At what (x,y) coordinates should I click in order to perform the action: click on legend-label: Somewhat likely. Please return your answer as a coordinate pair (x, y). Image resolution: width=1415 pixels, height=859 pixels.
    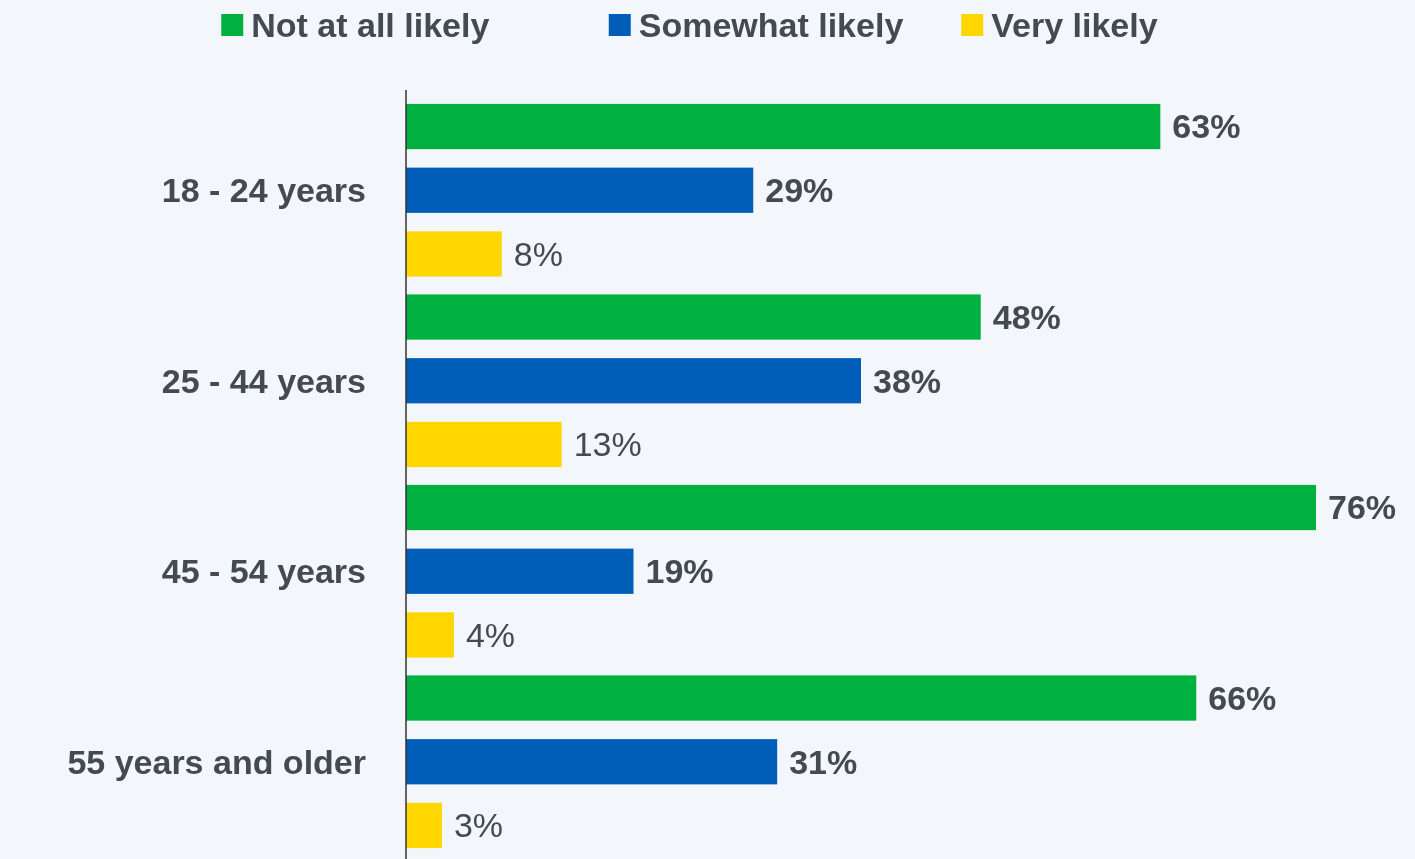
    Looking at the image, I should click on (771, 24).